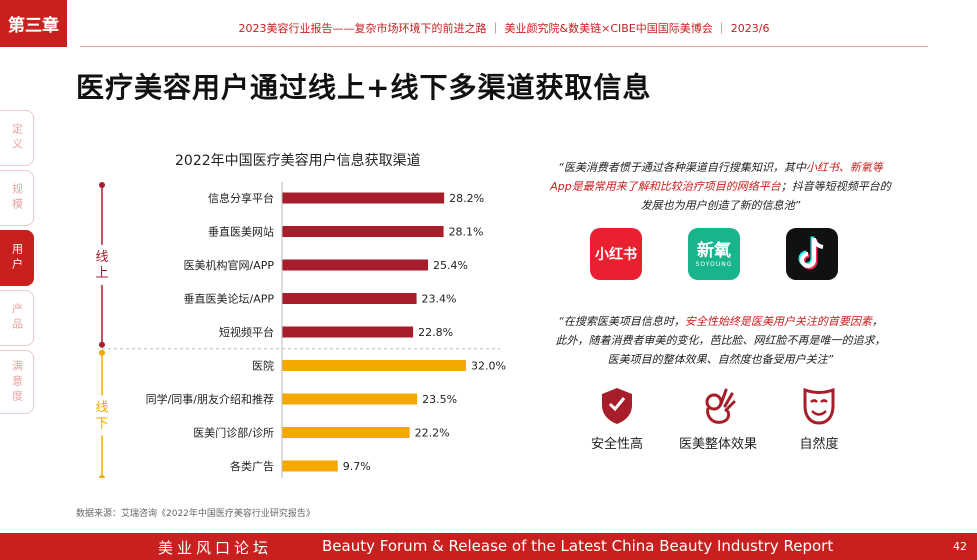  I want to click on category-label: 短视频平台, so click(246, 332).